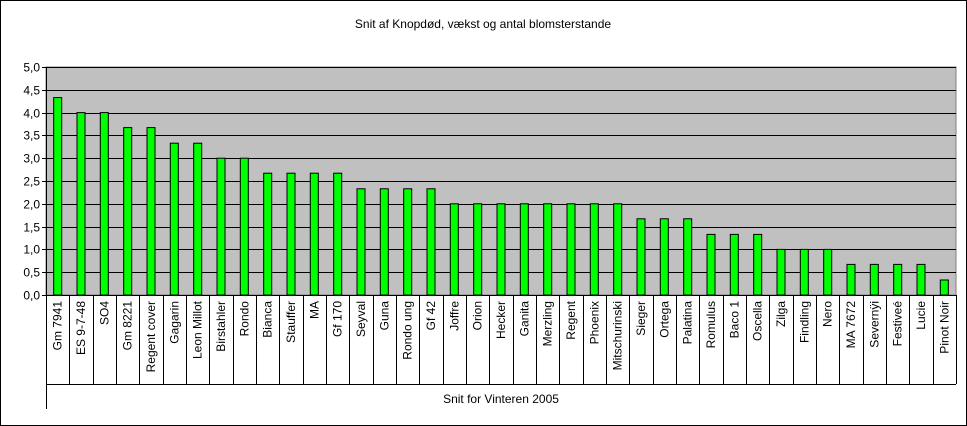  Describe the element at coordinates (31, 91) in the screenshot. I see `y-tick-label: 4,5` at that location.